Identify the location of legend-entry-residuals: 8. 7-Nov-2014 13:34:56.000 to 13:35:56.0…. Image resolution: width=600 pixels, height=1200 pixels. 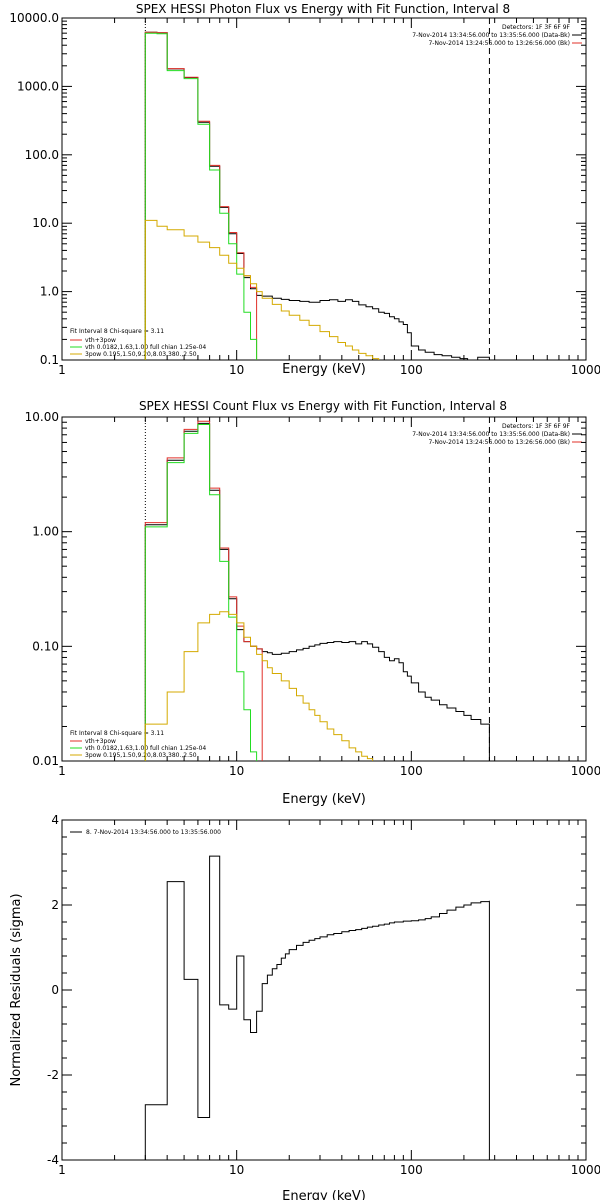
(153, 832).